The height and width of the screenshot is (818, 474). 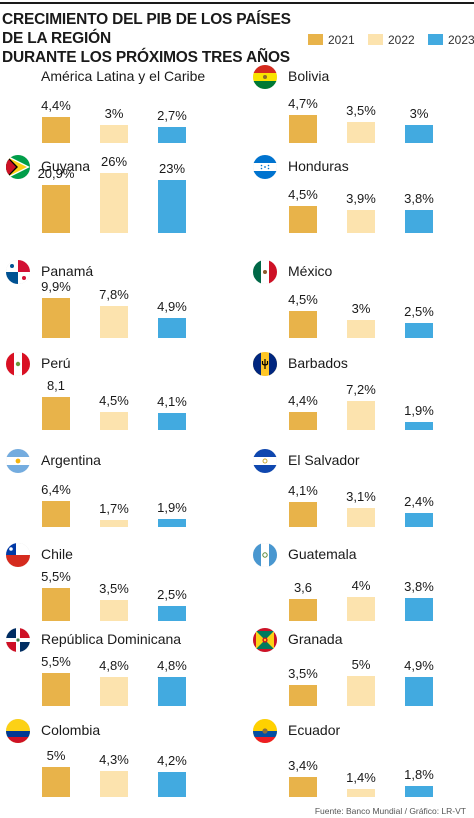 I want to click on country-name: Panamá, so click(x=67, y=271).